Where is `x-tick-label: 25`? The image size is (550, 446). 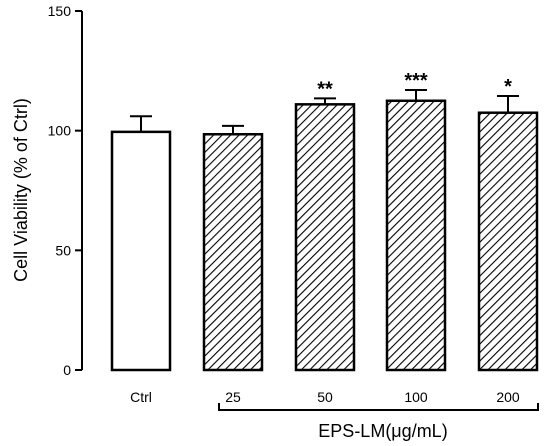
x-tick-label: 25 is located at coordinates (233, 397).